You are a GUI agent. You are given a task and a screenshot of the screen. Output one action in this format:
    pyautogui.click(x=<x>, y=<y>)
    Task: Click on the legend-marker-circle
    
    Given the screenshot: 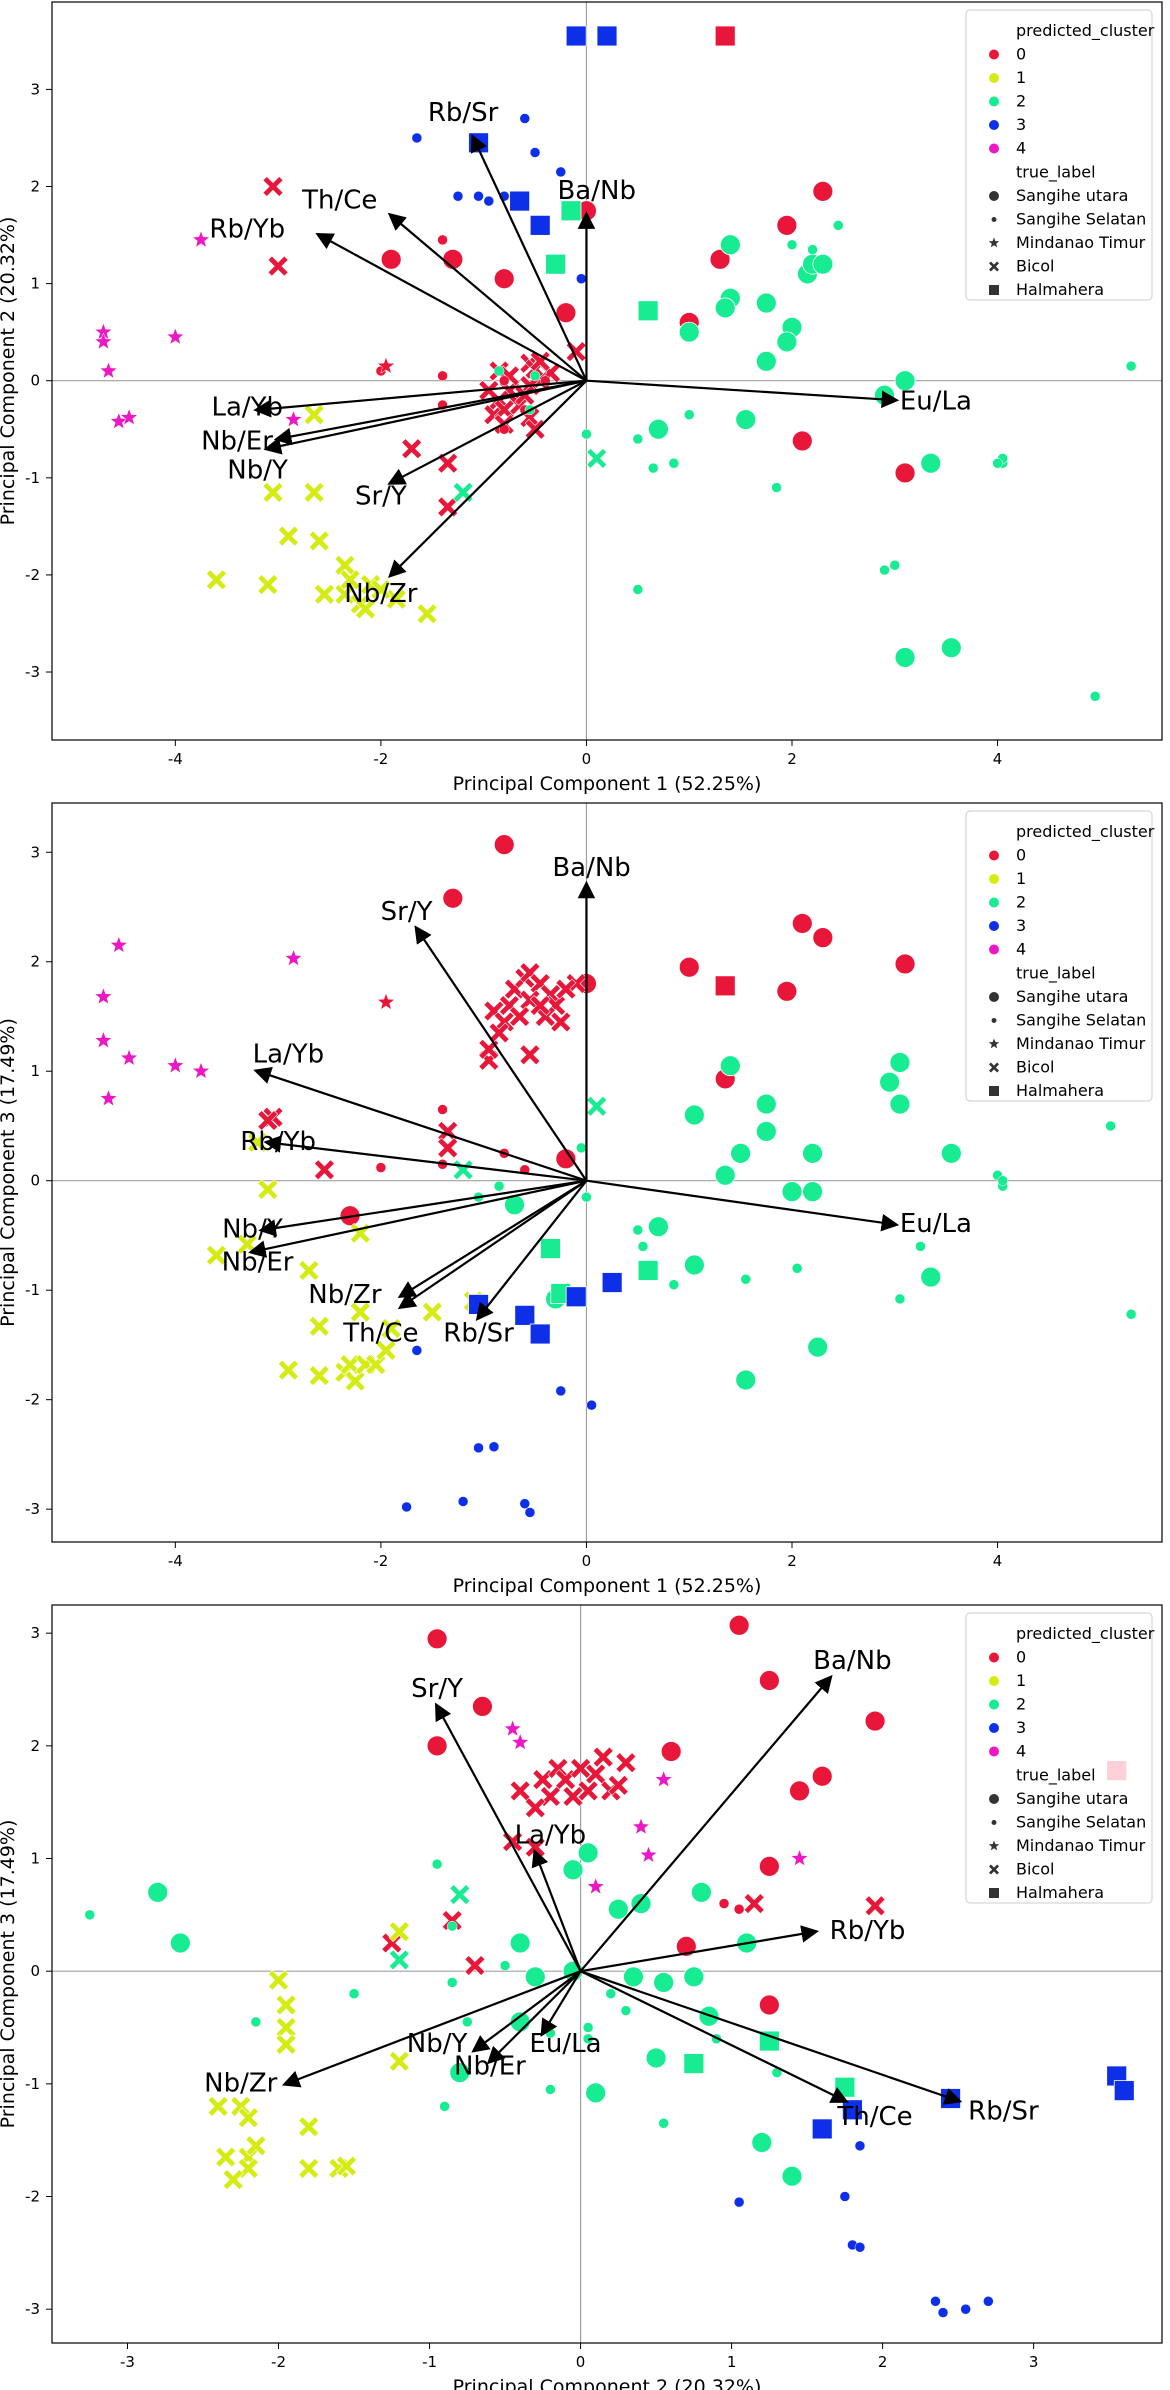 What is the action you would take?
    pyautogui.click(x=994, y=997)
    